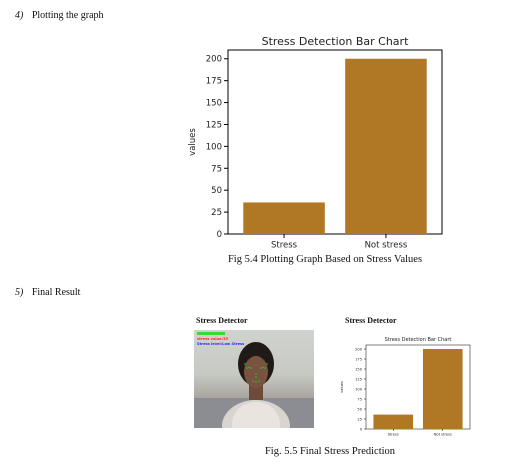  I want to click on figure-5-5-caption: Fig. 5.5 Final Stress Prediction, so click(330, 451).